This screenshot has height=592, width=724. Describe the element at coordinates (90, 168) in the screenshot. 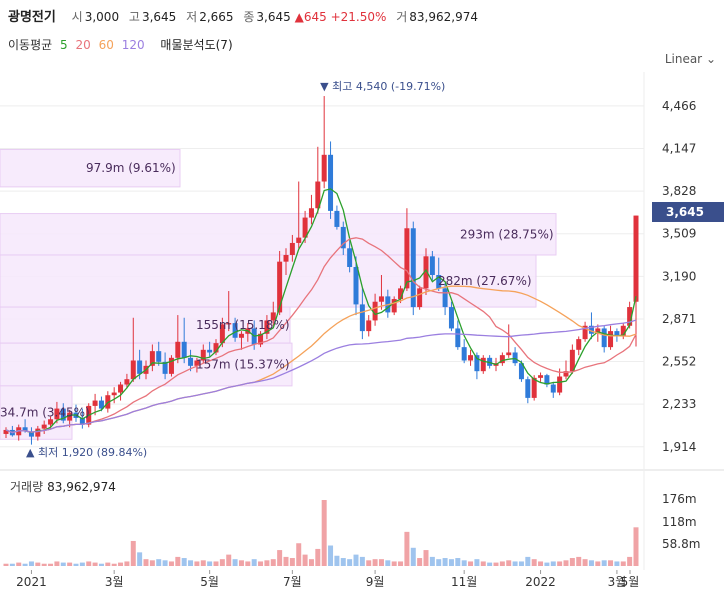

I see `volume-profile-band` at that location.